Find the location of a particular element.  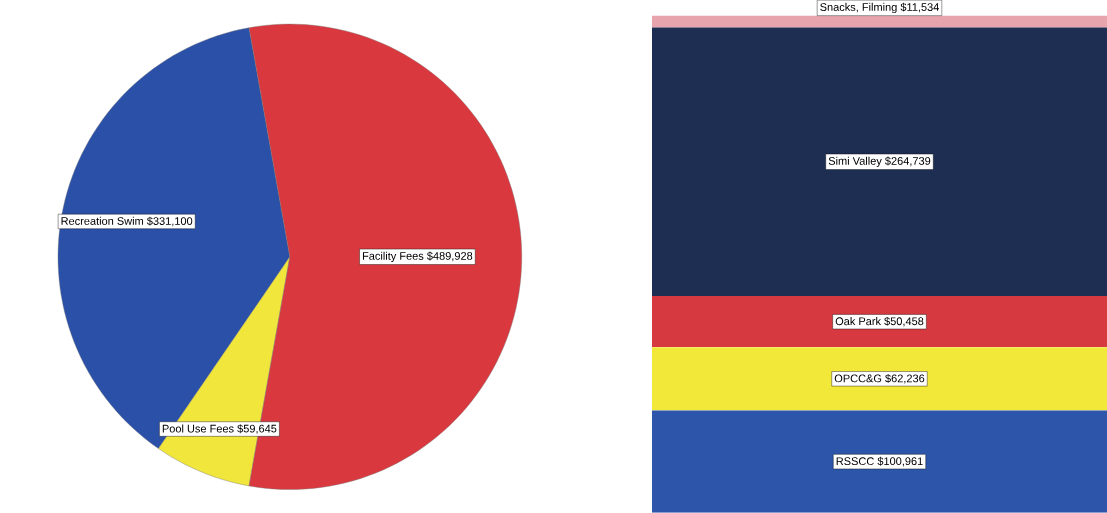

series-label: Simi Valley is located at coordinates (855, 162).